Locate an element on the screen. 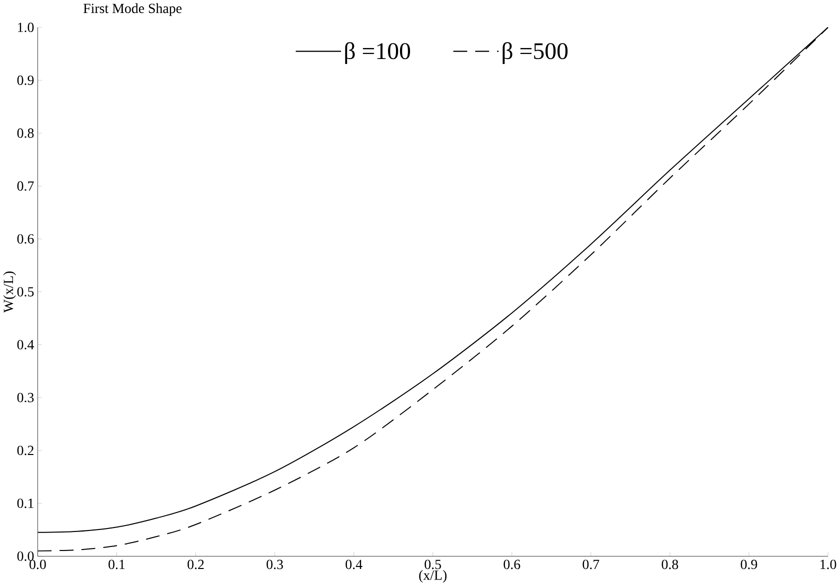 The image size is (840, 586). y-tick-label: 0.5 is located at coordinates (25, 292).